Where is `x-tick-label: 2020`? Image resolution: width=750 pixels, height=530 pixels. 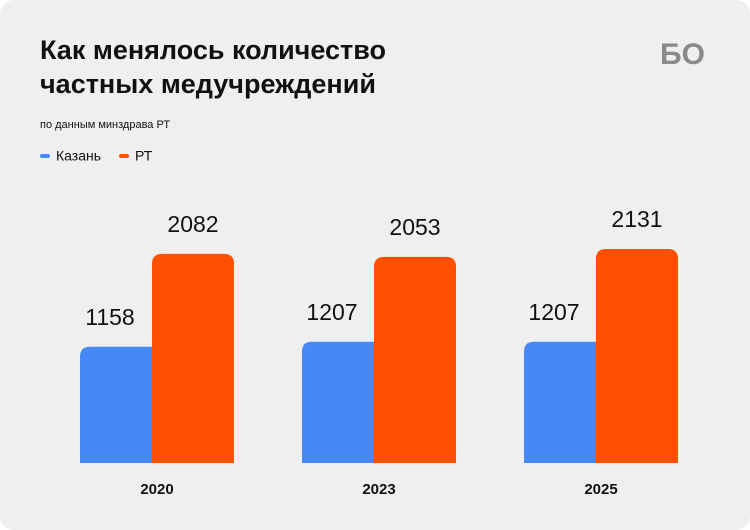
x-tick-label: 2020 is located at coordinates (156, 489).